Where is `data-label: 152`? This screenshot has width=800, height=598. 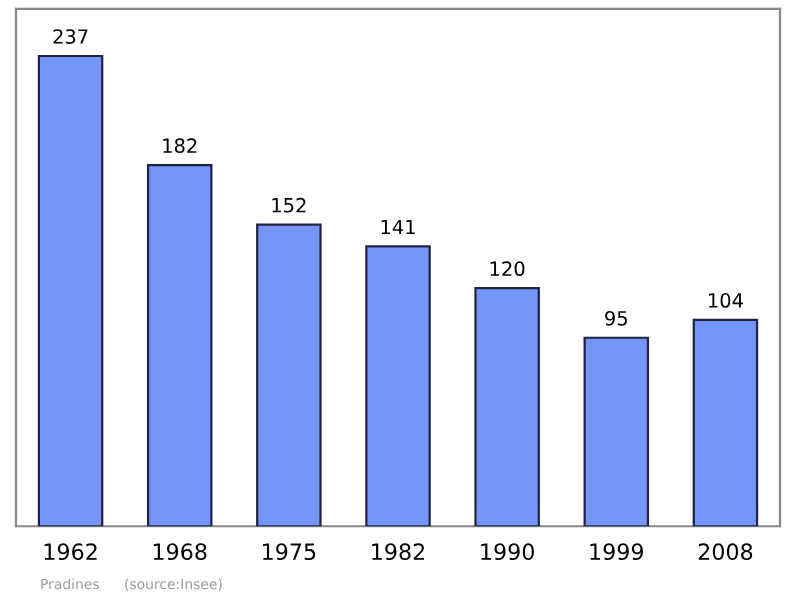
data-label: 152 is located at coordinates (289, 205).